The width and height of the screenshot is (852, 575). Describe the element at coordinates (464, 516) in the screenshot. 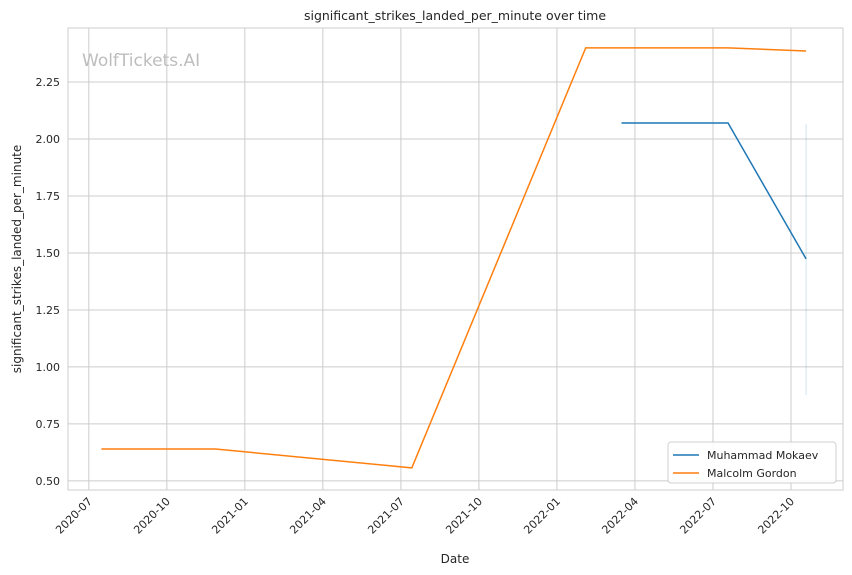

I see `x-tick-label: 2021-10` at that location.